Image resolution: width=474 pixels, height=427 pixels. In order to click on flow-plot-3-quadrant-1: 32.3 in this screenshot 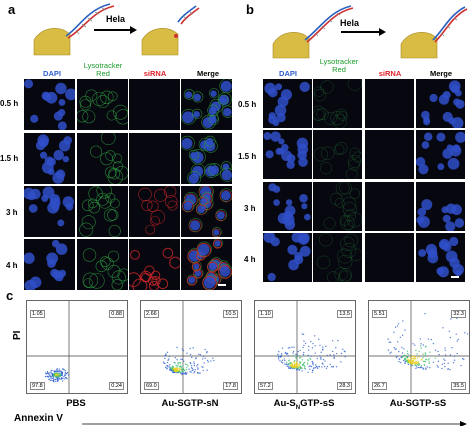, I will do `click(458, 314)`.